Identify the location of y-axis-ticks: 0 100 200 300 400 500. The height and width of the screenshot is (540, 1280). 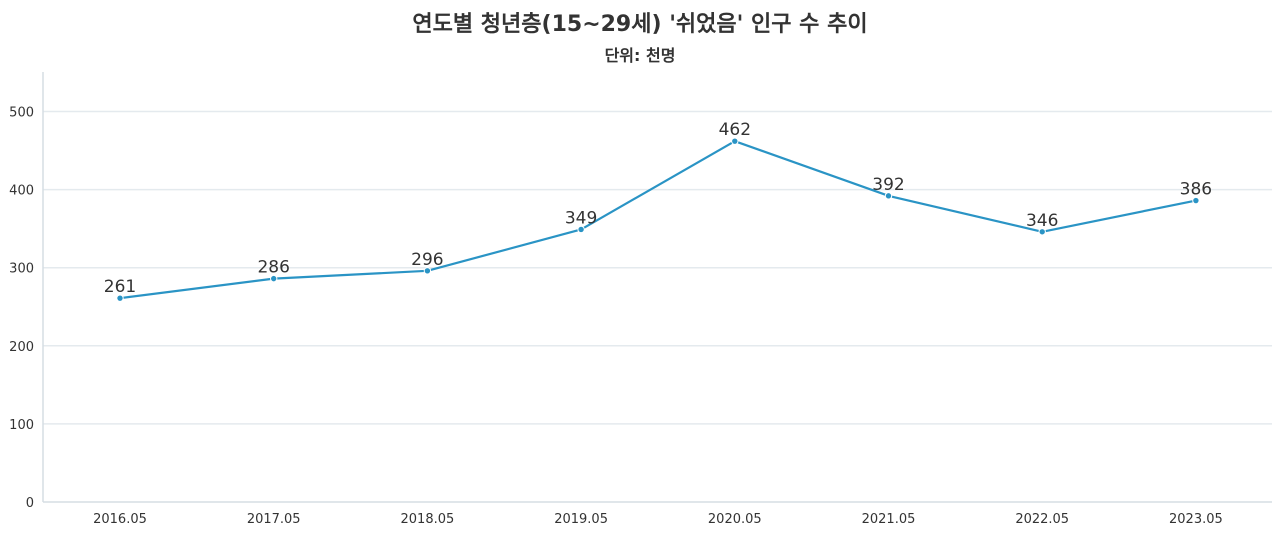
(21, 309).